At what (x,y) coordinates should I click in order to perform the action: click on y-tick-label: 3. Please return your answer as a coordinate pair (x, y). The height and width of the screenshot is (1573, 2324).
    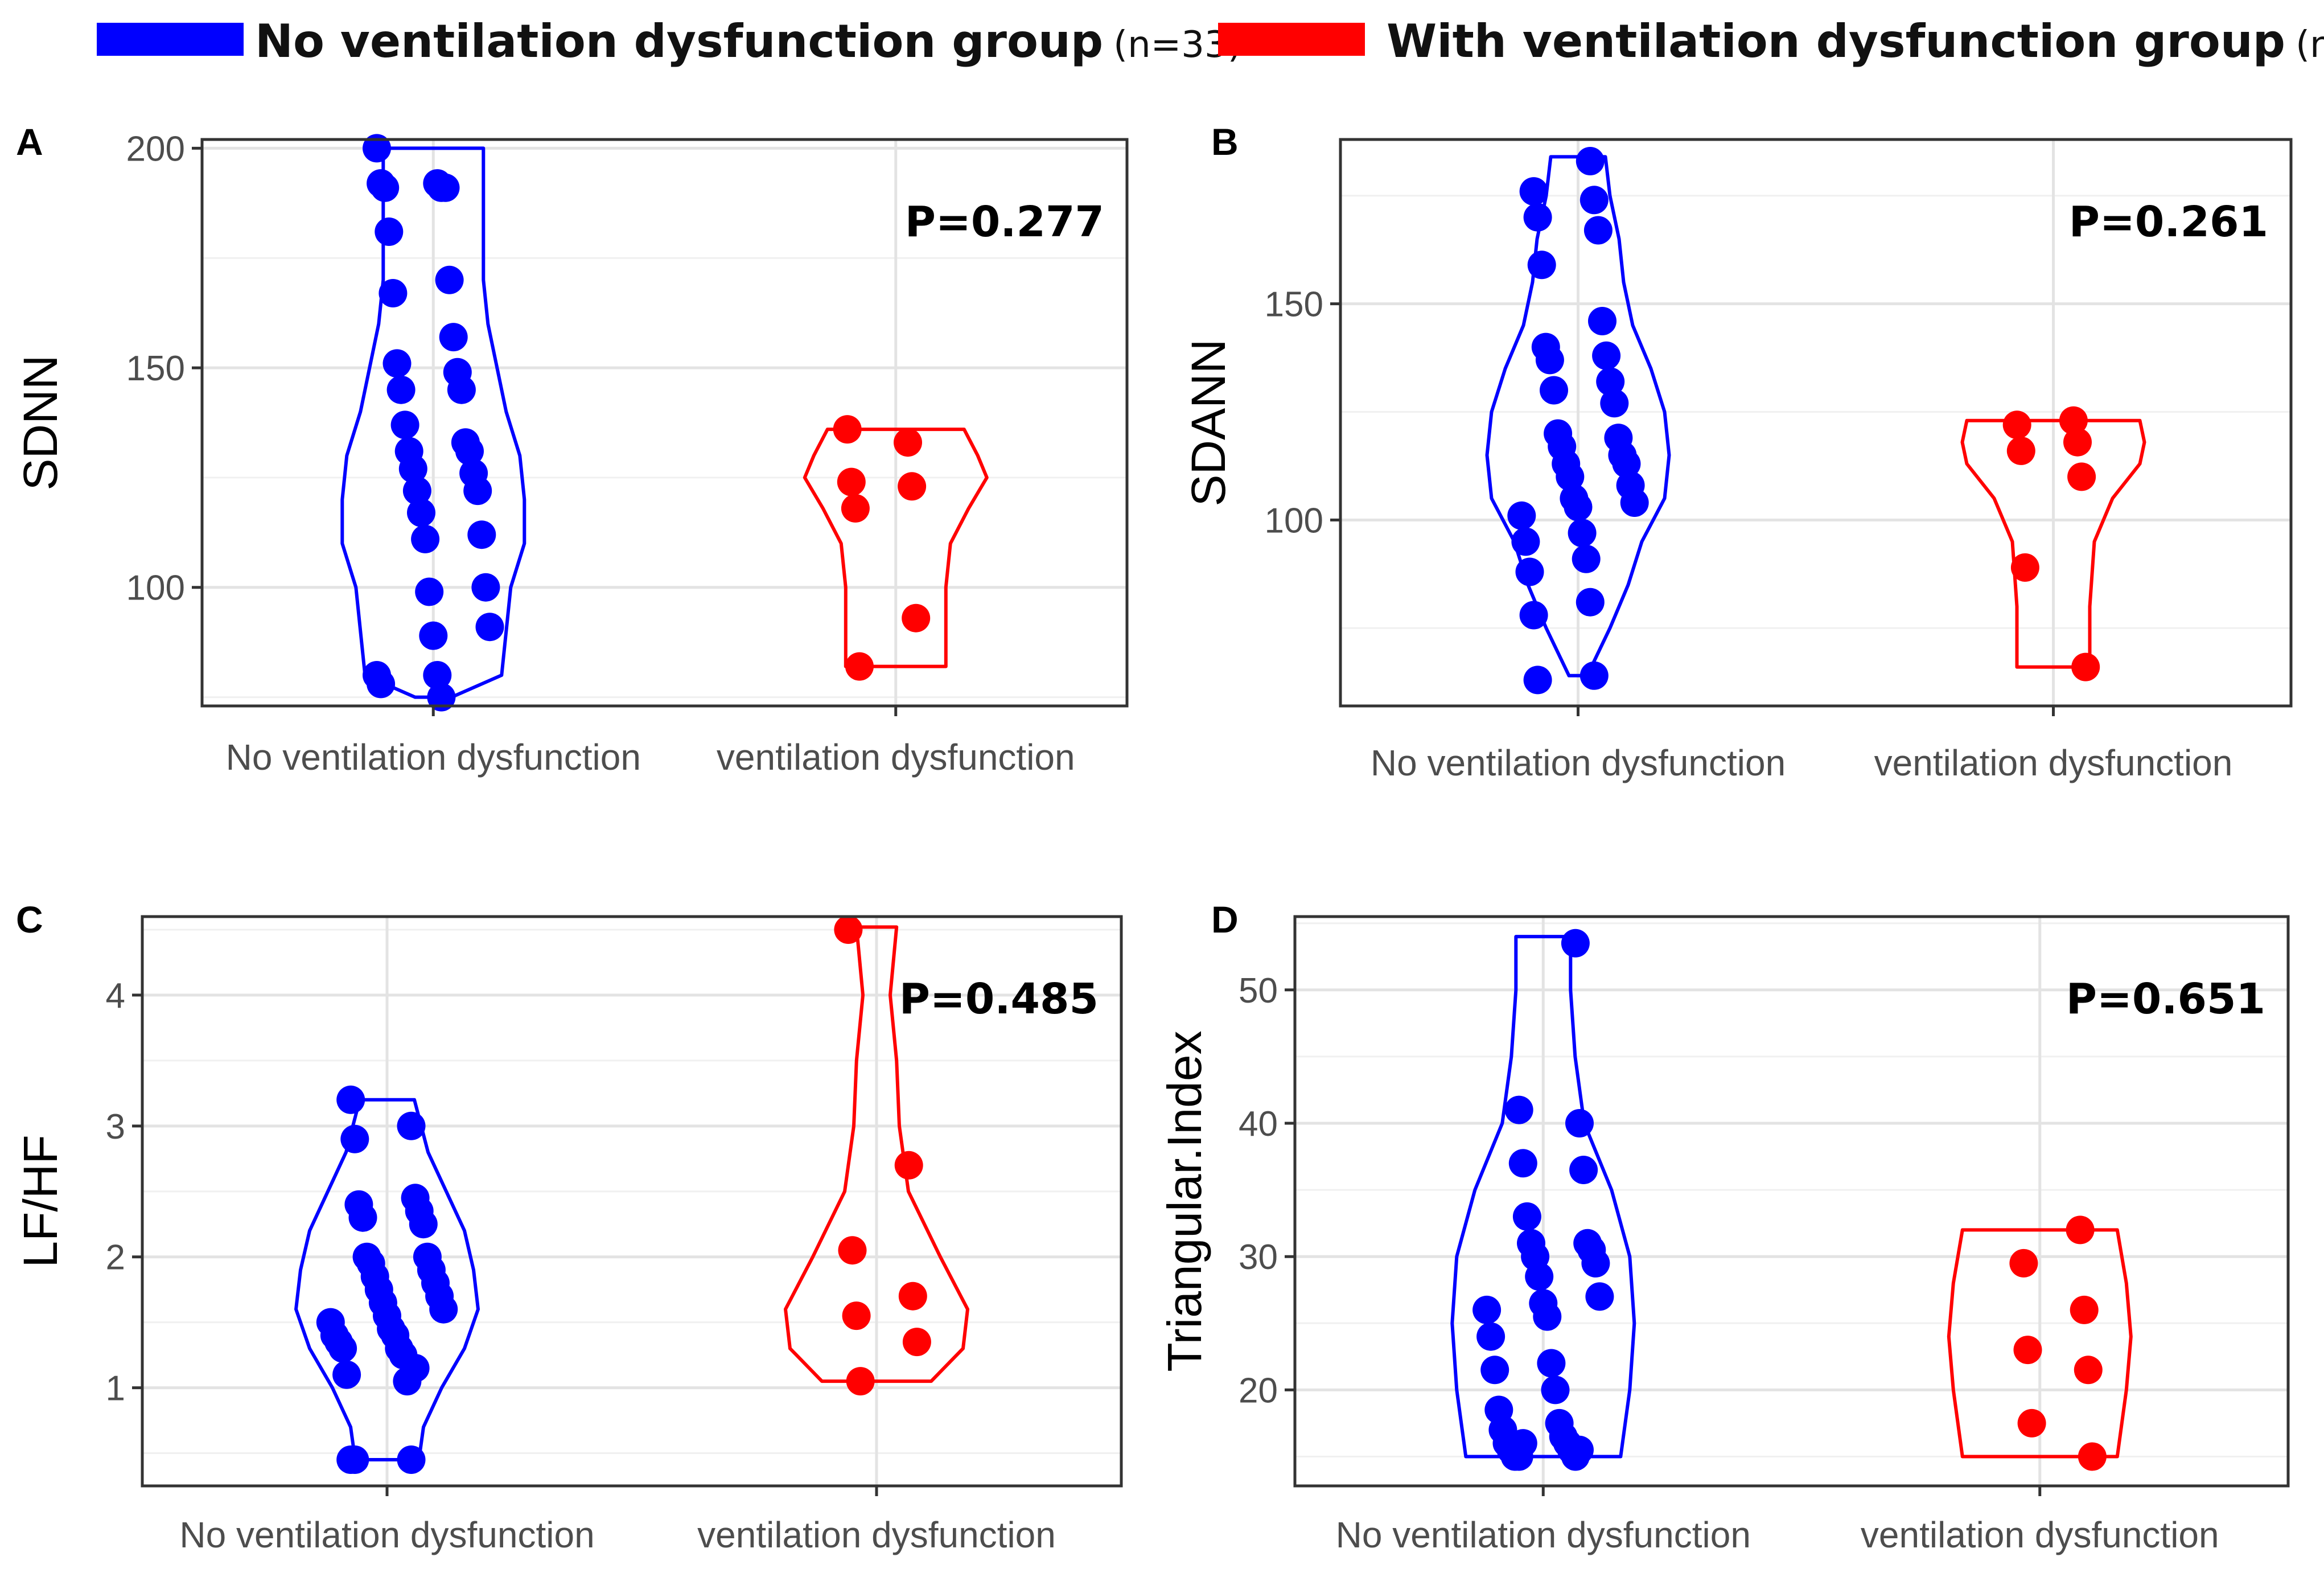
    Looking at the image, I should click on (115, 1127).